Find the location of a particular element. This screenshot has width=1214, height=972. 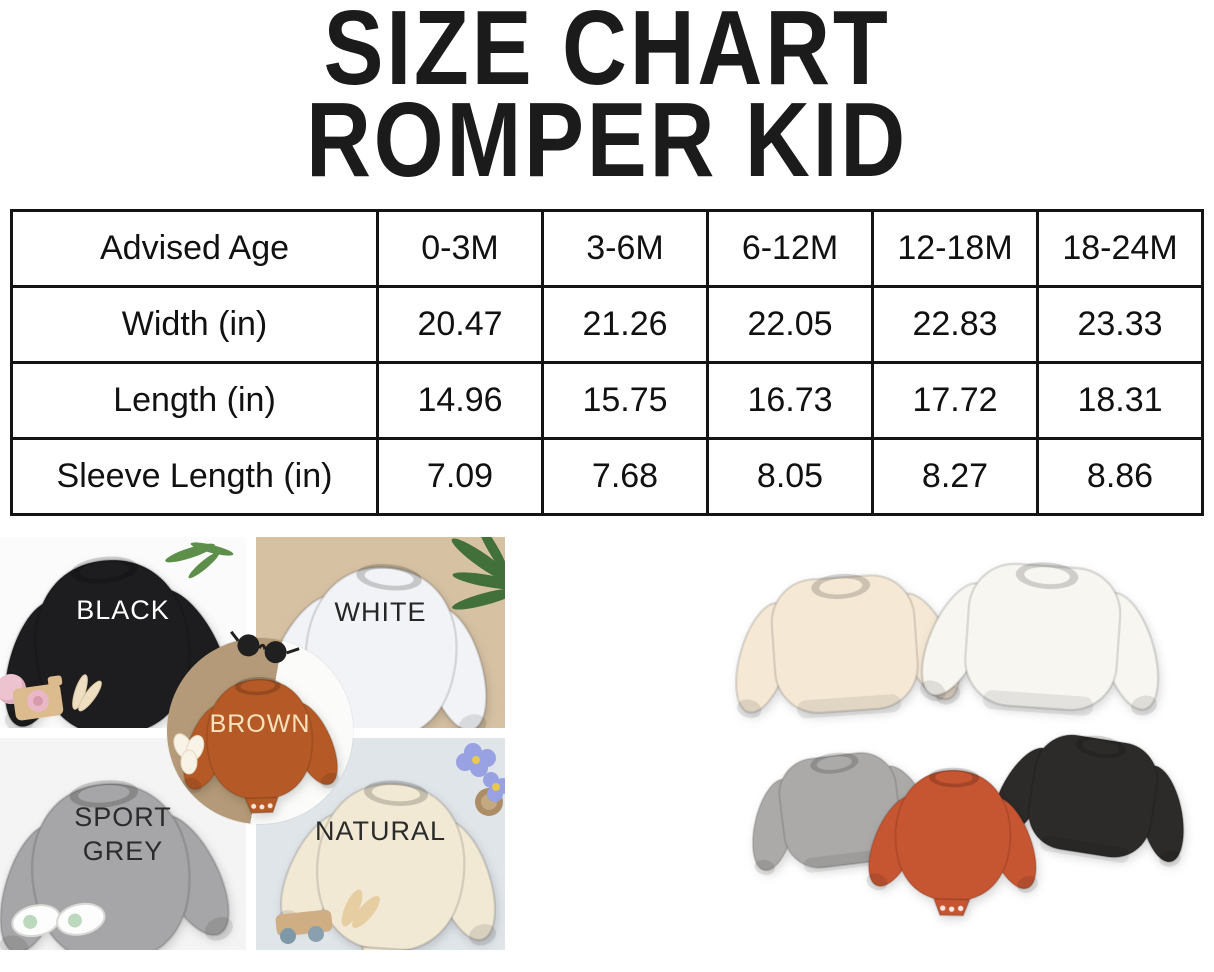

color-label-sport: SPORT is located at coordinates (123, 817).